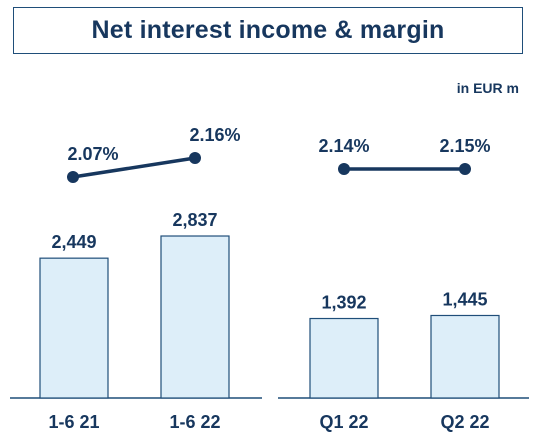 The width and height of the screenshot is (539, 443). What do you see at coordinates (194, 422) in the screenshot?
I see `category-label: 1-6 22` at bounding box center [194, 422].